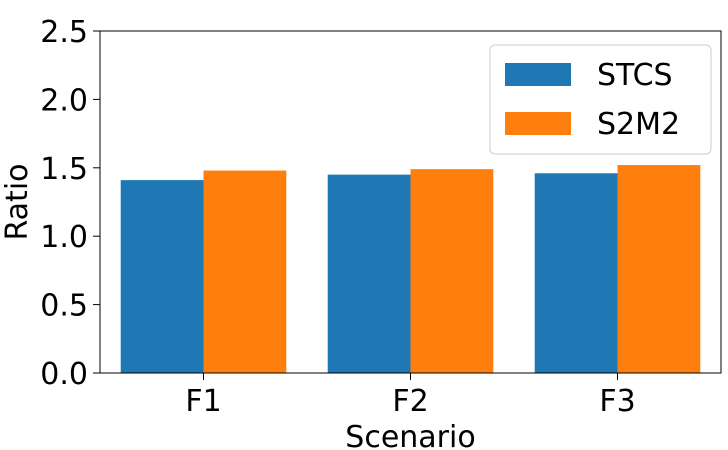  What do you see at coordinates (203, 401) in the screenshot?
I see `x-tick-label: F1` at bounding box center [203, 401].